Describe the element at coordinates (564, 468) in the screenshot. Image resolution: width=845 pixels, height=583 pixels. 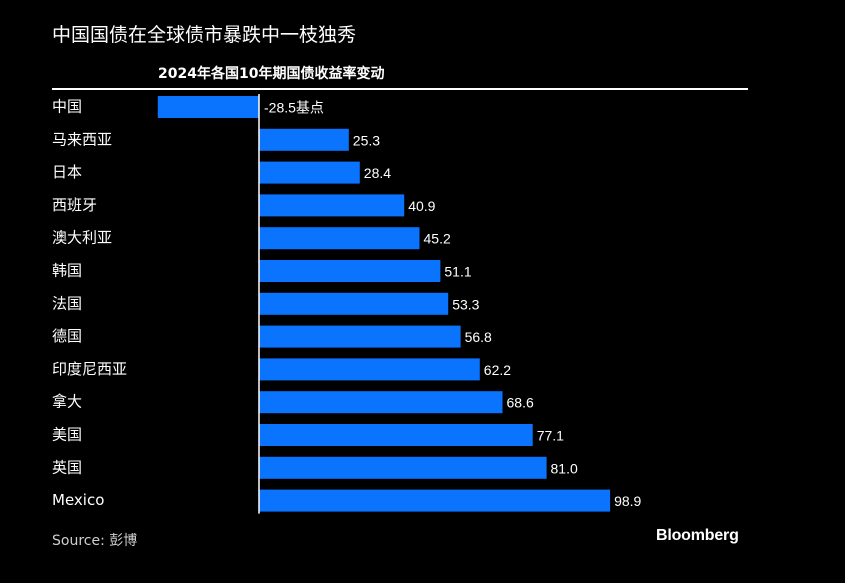
I see `value-label: 81.0` at that location.